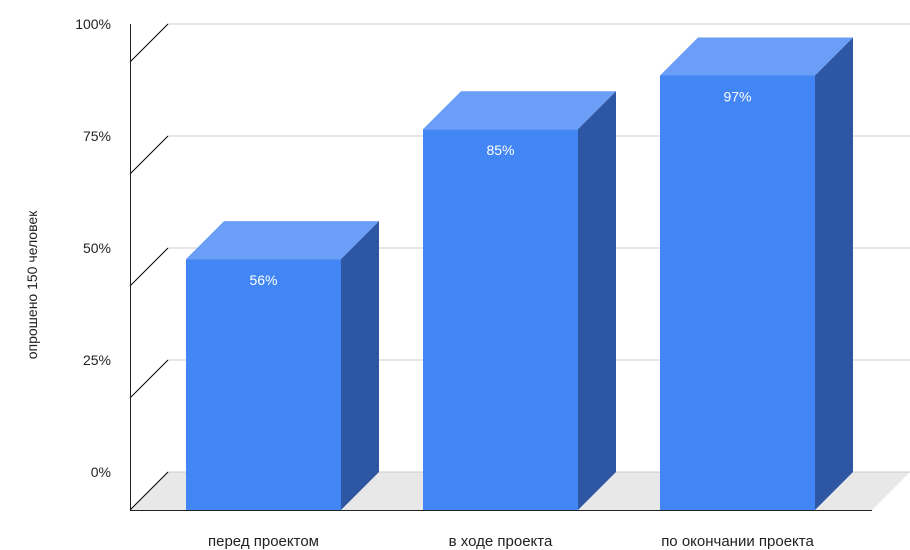 The width and height of the screenshot is (910, 550). Describe the element at coordinates (97, 136) in the screenshot. I see `y-tick-label: 75%` at that location.